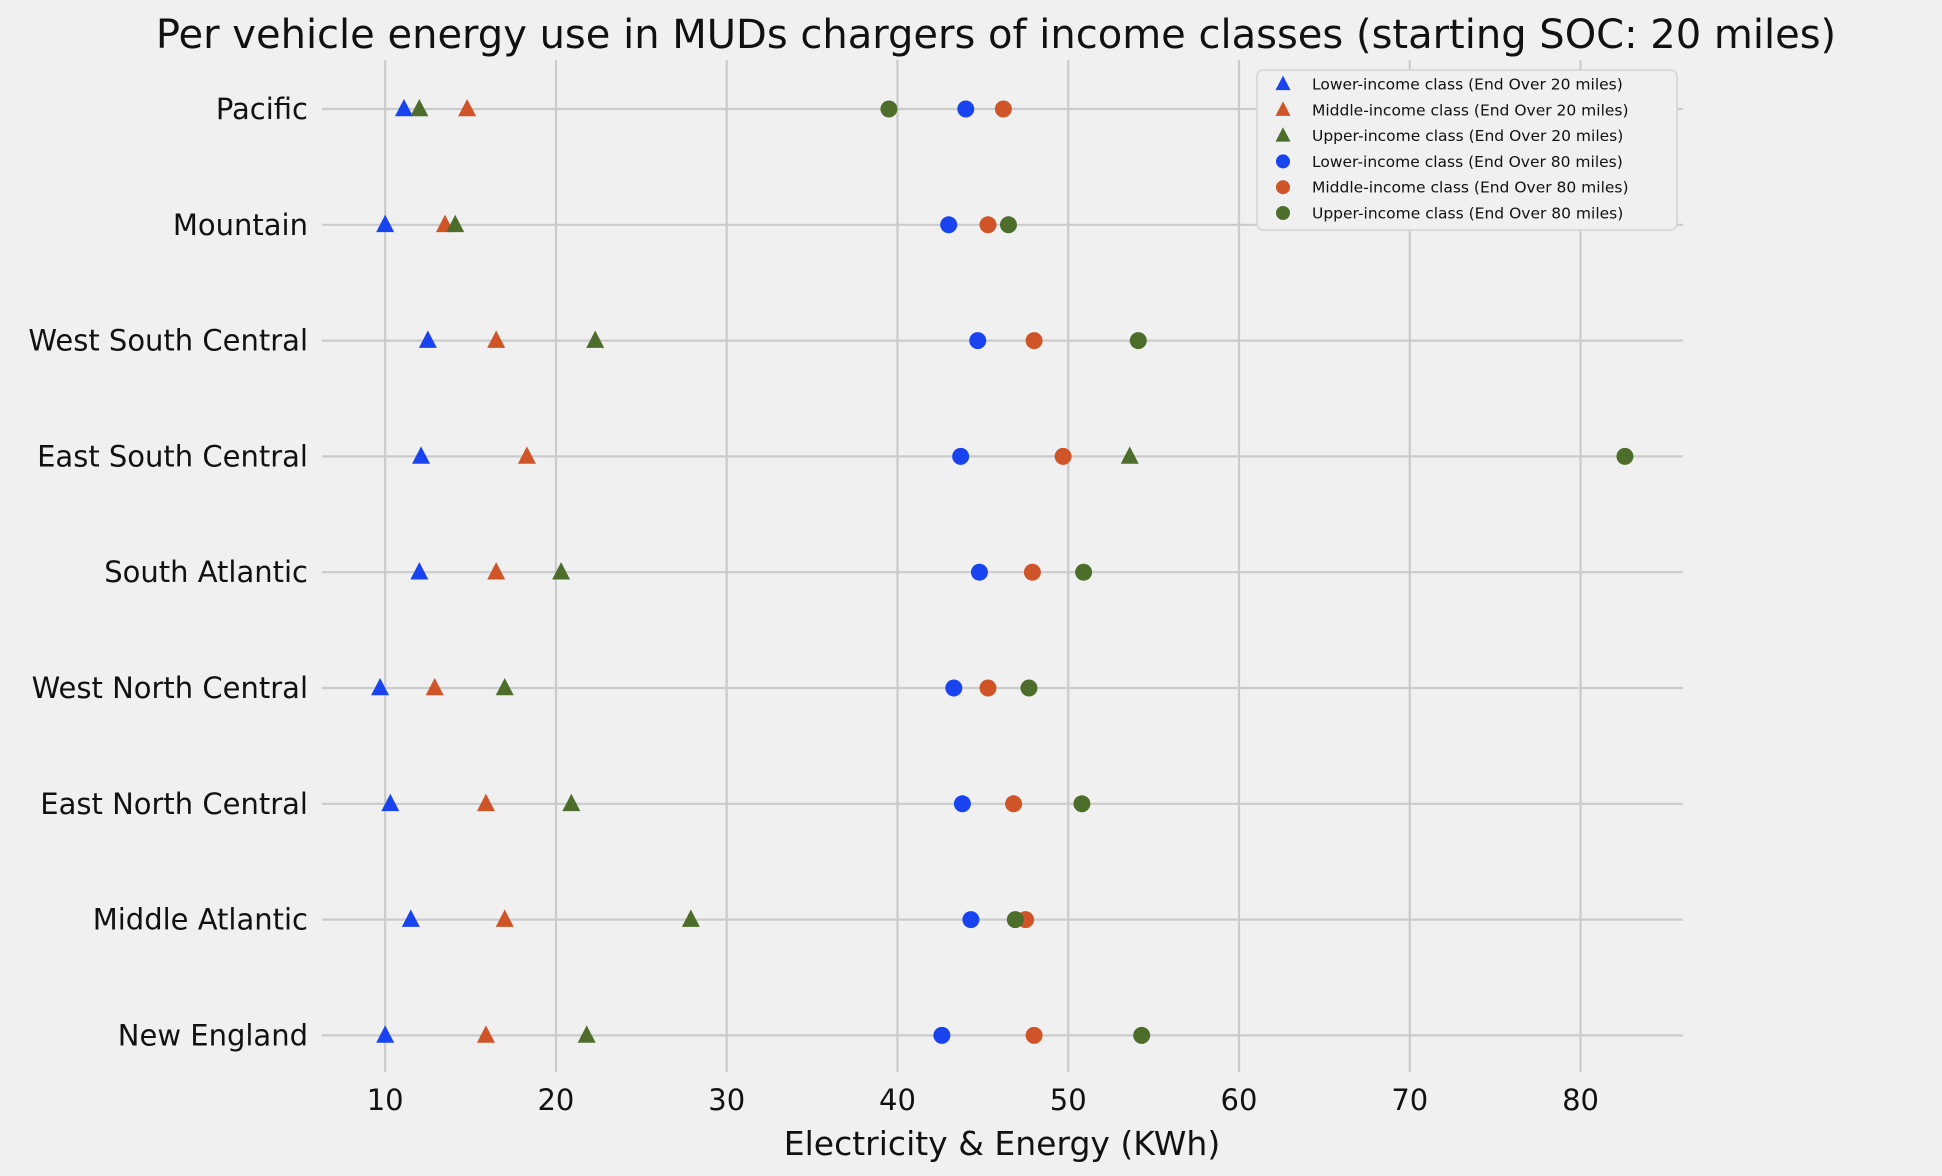  Describe the element at coordinates (504, 686) in the screenshot. I see `triangle-point-upper-income-class-west-north-central` at that location.